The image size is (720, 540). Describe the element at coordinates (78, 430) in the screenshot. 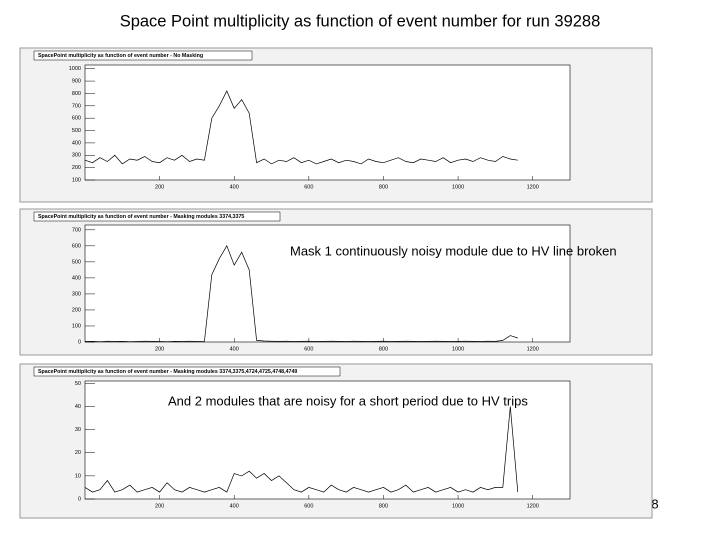

I see `y-tick-label: 30` at that location.